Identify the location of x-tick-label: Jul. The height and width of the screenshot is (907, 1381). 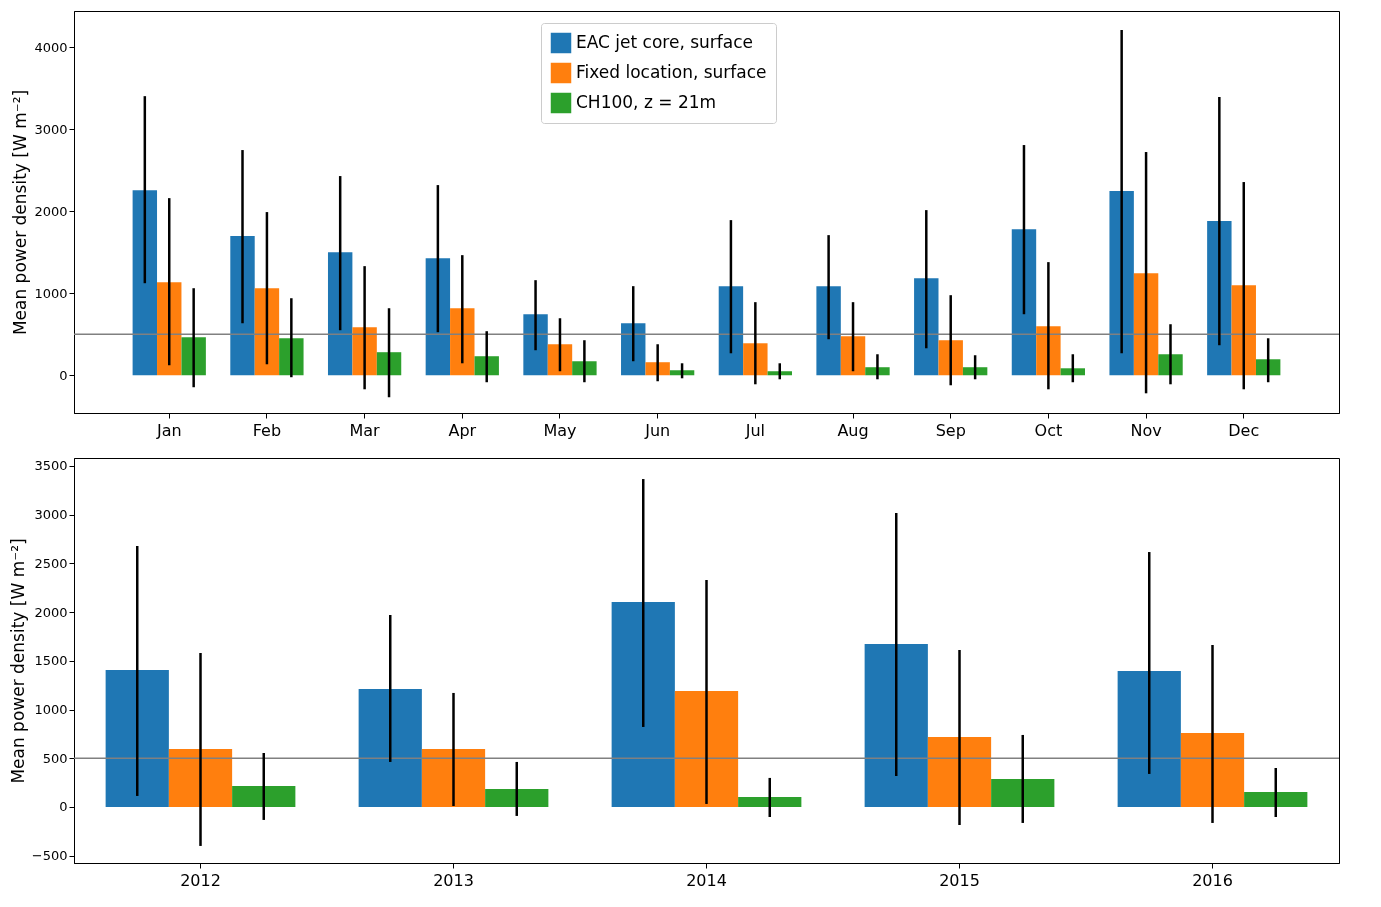
(754, 430).